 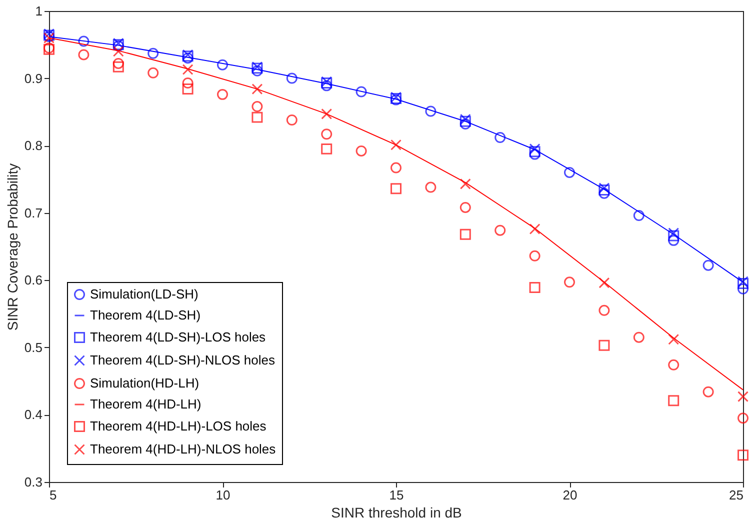 I want to click on y-tick-label: 0.8, so click(x=33, y=146).